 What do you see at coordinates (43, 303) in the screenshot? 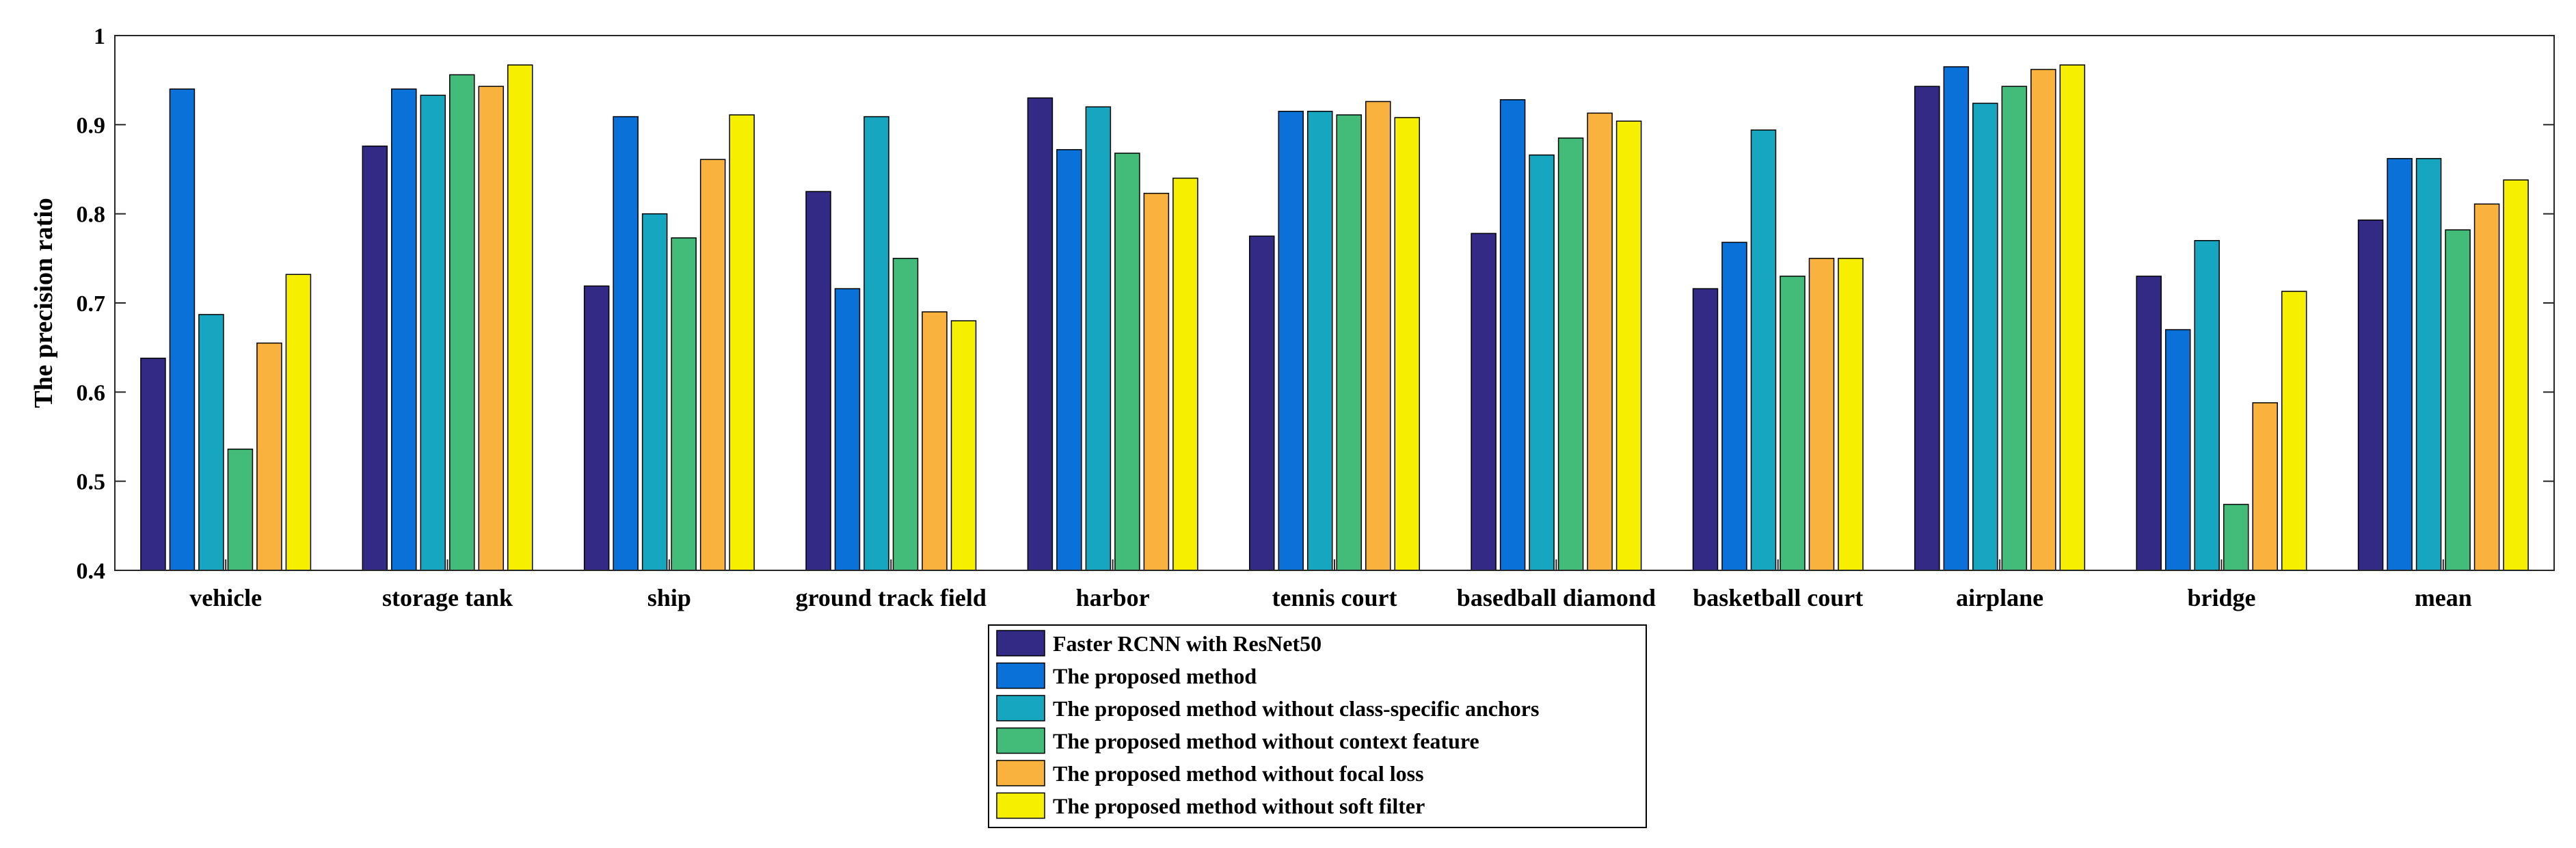
I see `y-axis-label: The precision ratio` at bounding box center [43, 303].